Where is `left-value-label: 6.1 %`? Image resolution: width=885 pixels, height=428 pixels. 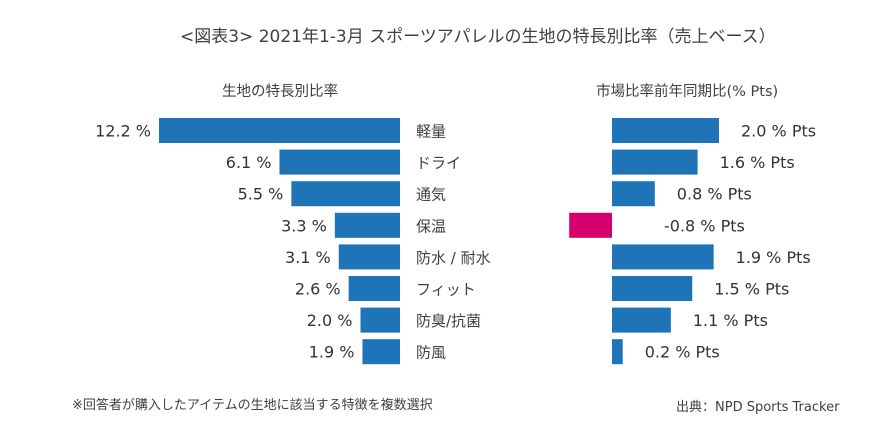
left-value-label: 6.1 % is located at coordinates (249, 162).